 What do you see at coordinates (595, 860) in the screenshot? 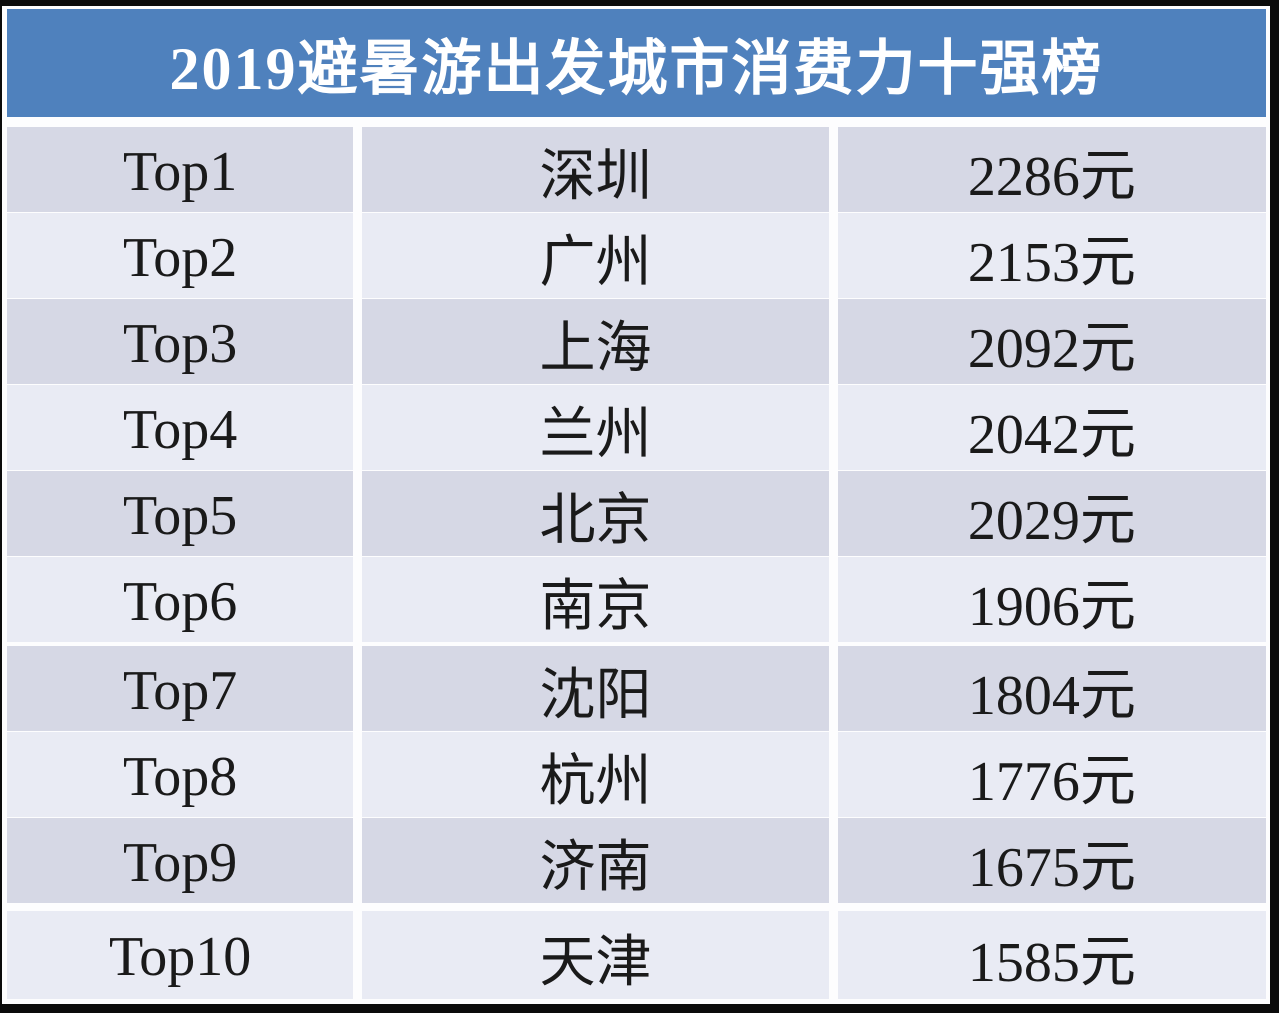
I see `city-cell: 济南` at bounding box center [595, 860].